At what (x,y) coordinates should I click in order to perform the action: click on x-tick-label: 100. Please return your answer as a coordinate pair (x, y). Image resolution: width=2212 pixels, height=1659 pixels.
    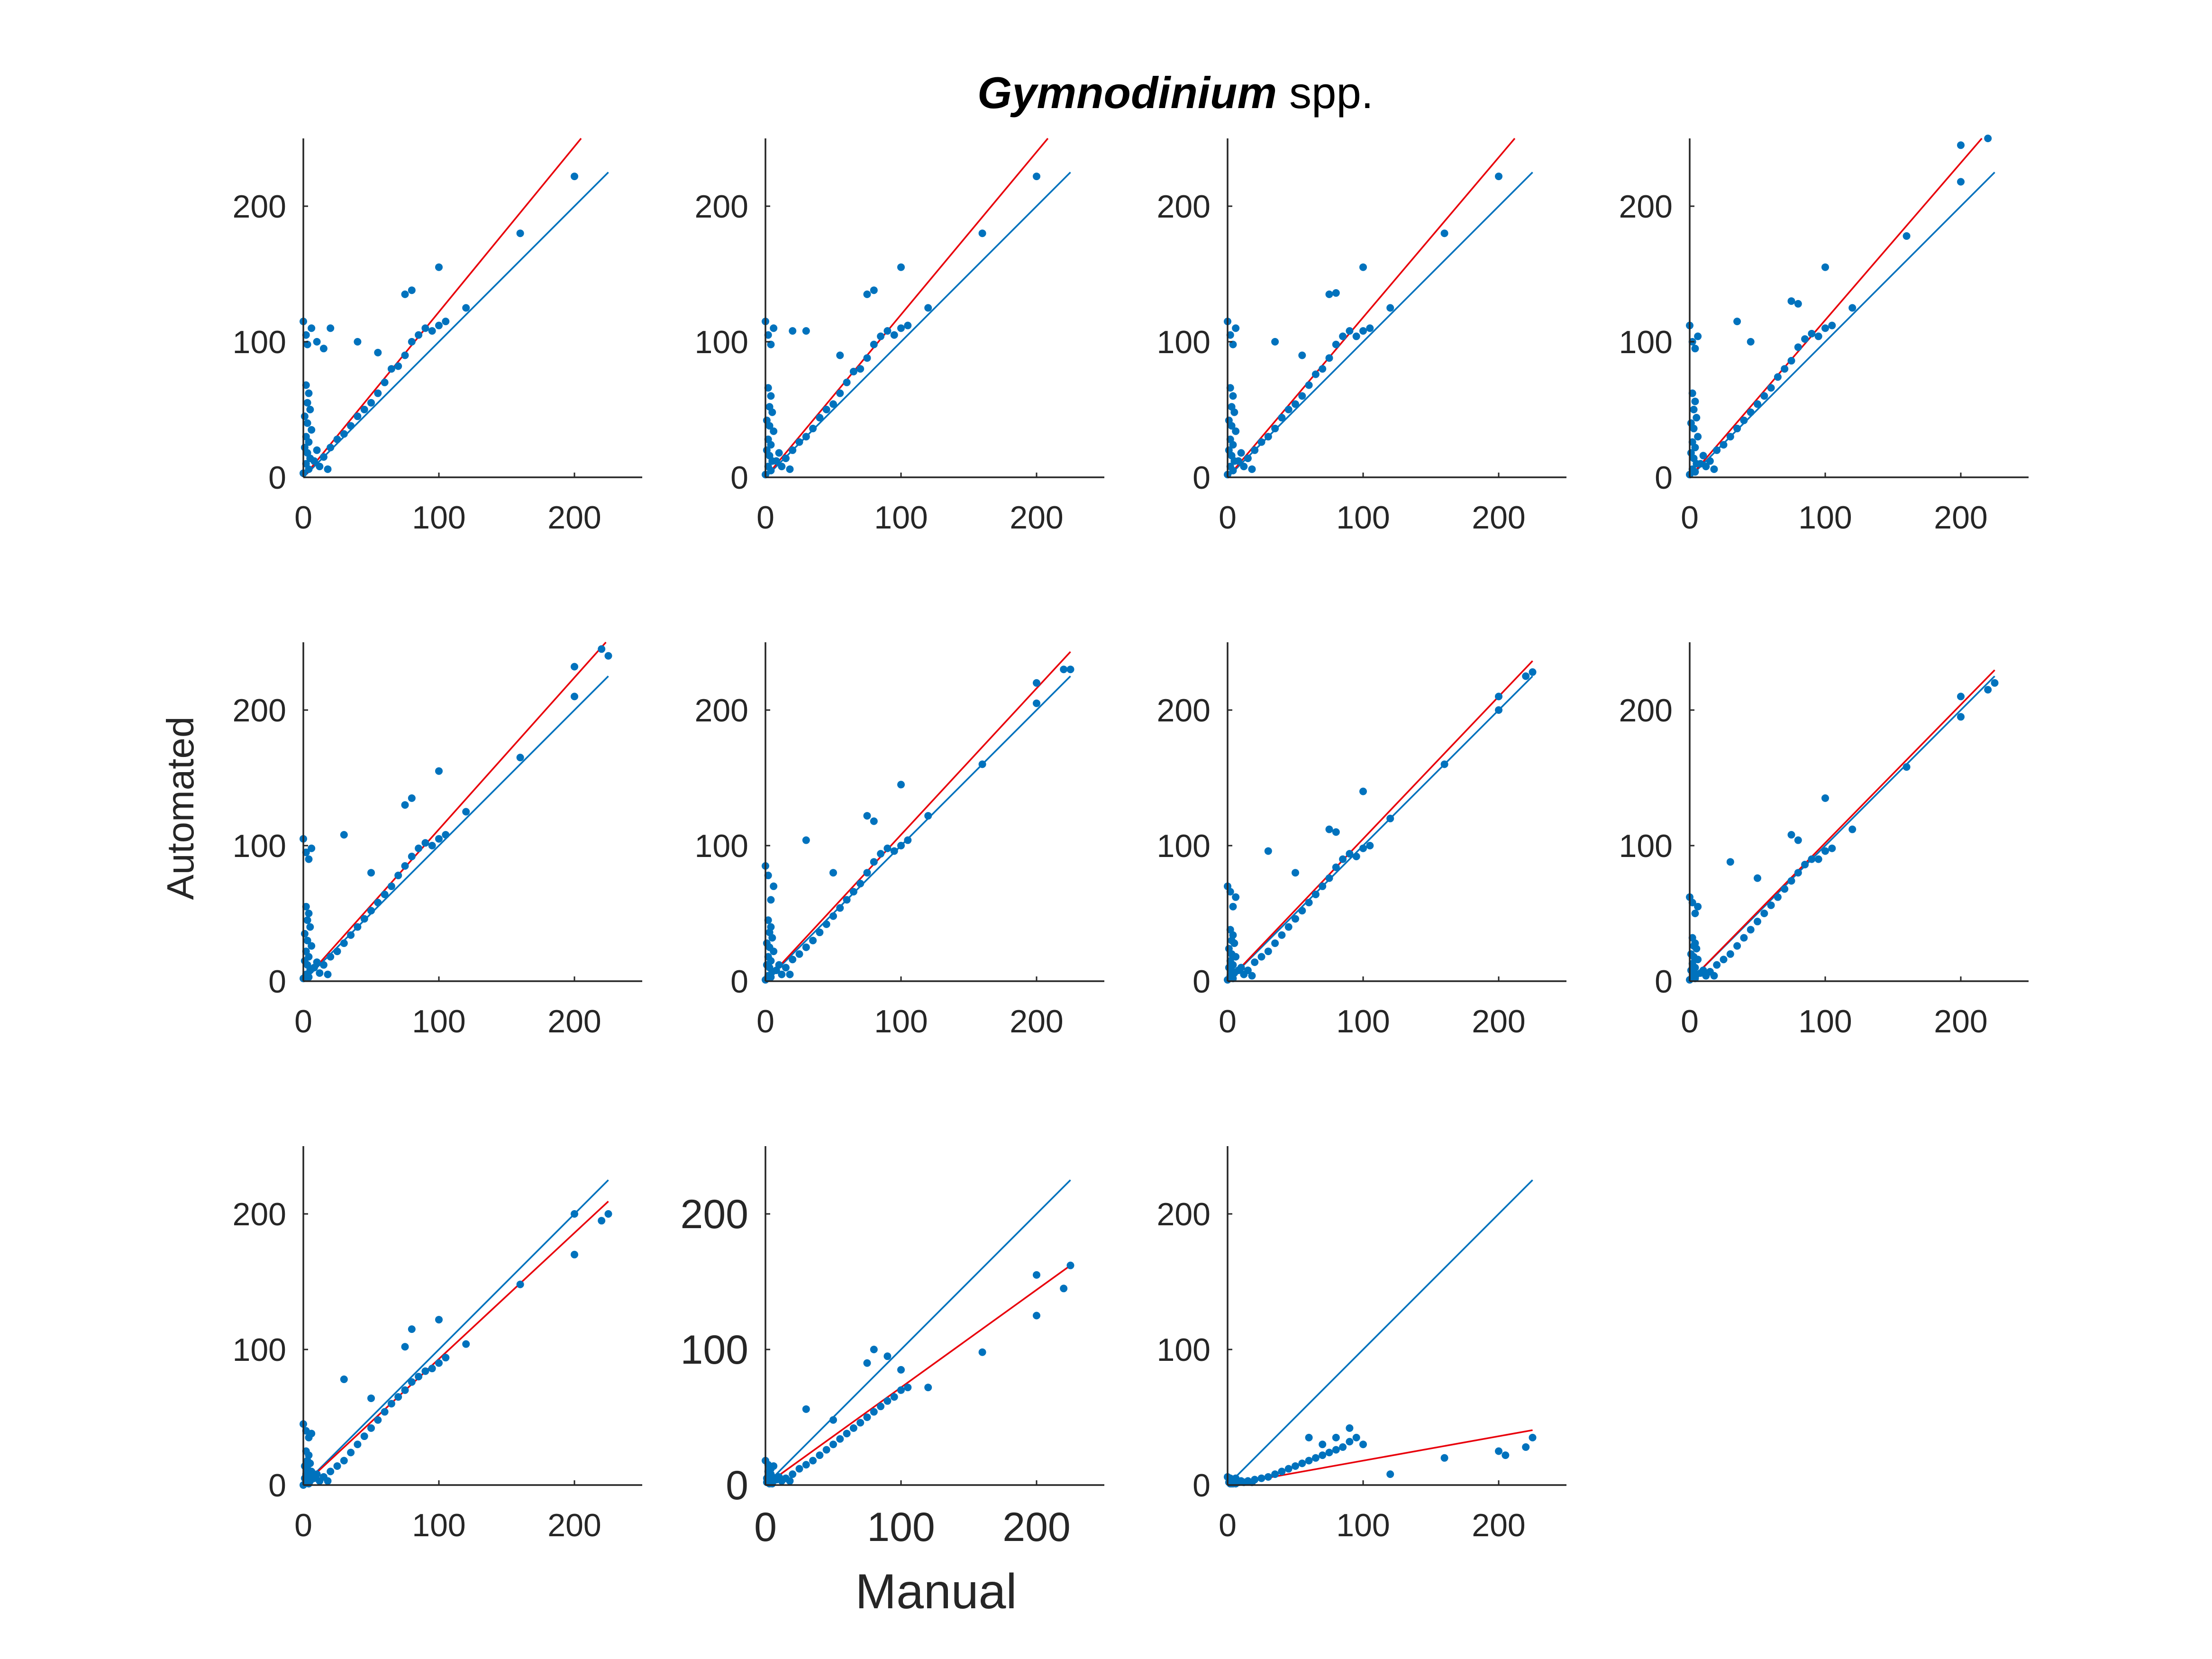
    Looking at the image, I should click on (1825, 1021).